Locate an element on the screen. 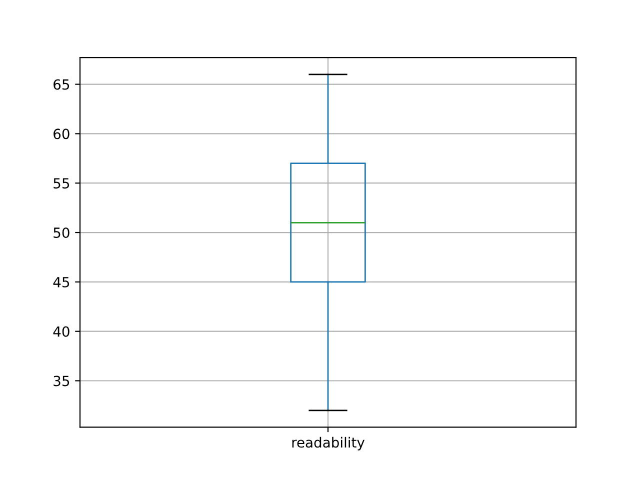 Image resolution: width=640 pixels, height=480 pixels. y-tick-label: 55 is located at coordinates (62, 183).